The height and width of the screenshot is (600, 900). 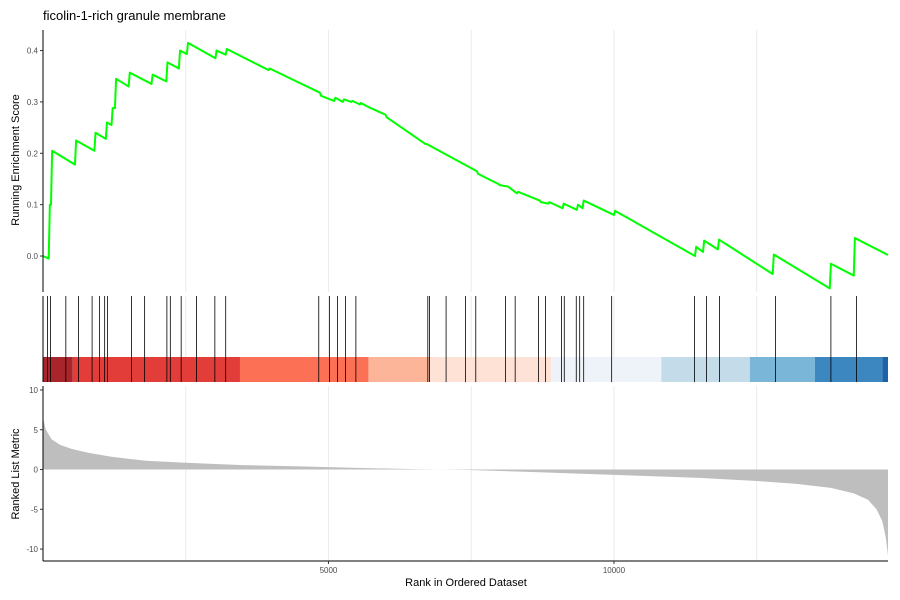 What do you see at coordinates (452, 339) in the screenshot?
I see `gene-hit-markers` at bounding box center [452, 339].